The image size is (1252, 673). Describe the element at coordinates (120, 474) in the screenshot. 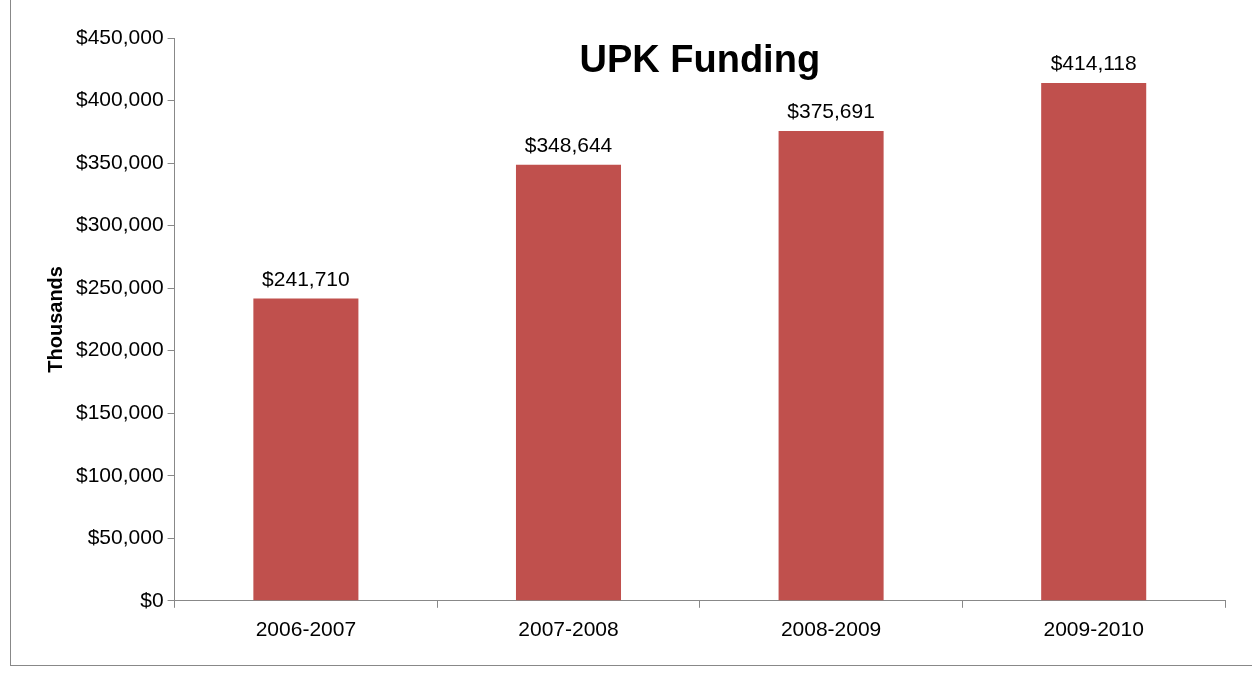

I see `y-tick-label: $100,000` at that location.